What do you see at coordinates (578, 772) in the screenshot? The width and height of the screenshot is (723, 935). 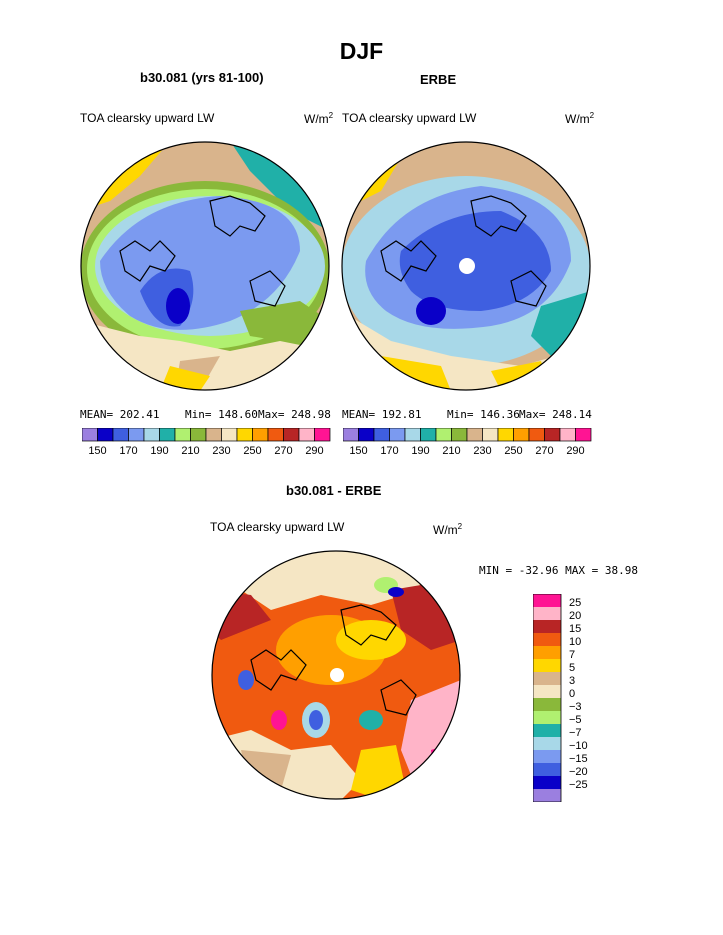 I see `diff-colorbar-tick-label: −20` at bounding box center [578, 772].